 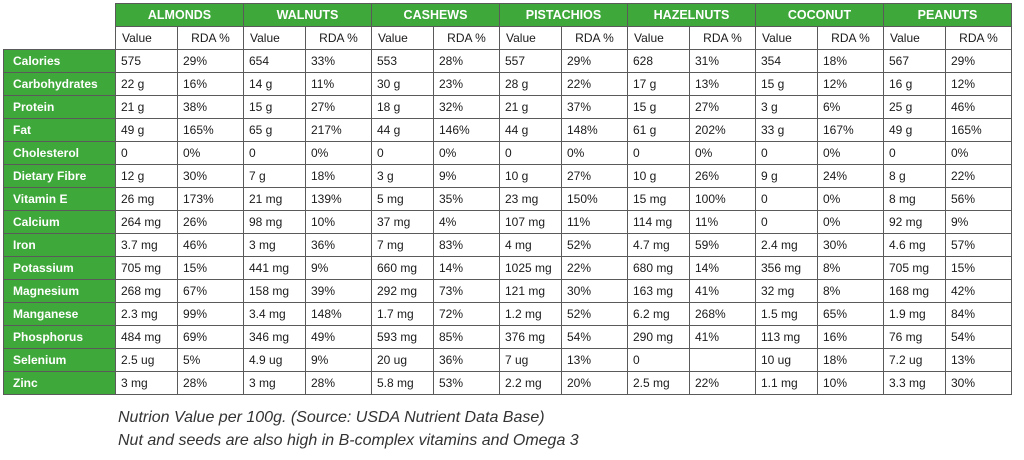 What do you see at coordinates (914, 383) in the screenshot?
I see `value-cell: 3.3 mg` at bounding box center [914, 383].